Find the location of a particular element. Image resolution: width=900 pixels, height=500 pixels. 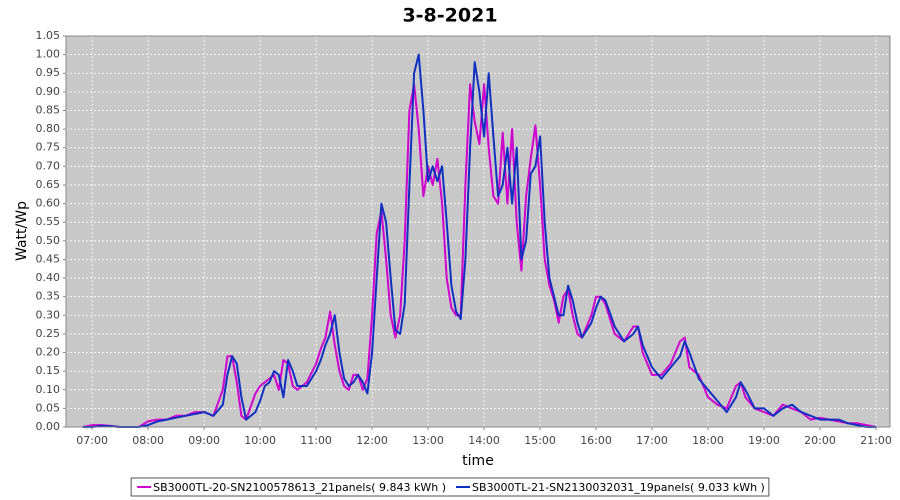

y-tick-label: 0.90 is located at coordinates (48, 91).